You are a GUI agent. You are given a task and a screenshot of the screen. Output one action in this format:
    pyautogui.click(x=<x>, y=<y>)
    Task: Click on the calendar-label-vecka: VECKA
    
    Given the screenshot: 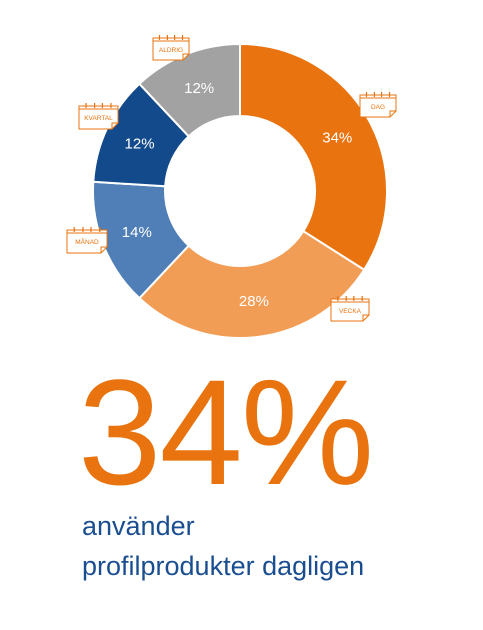 What is the action you would take?
    pyautogui.click(x=350, y=311)
    